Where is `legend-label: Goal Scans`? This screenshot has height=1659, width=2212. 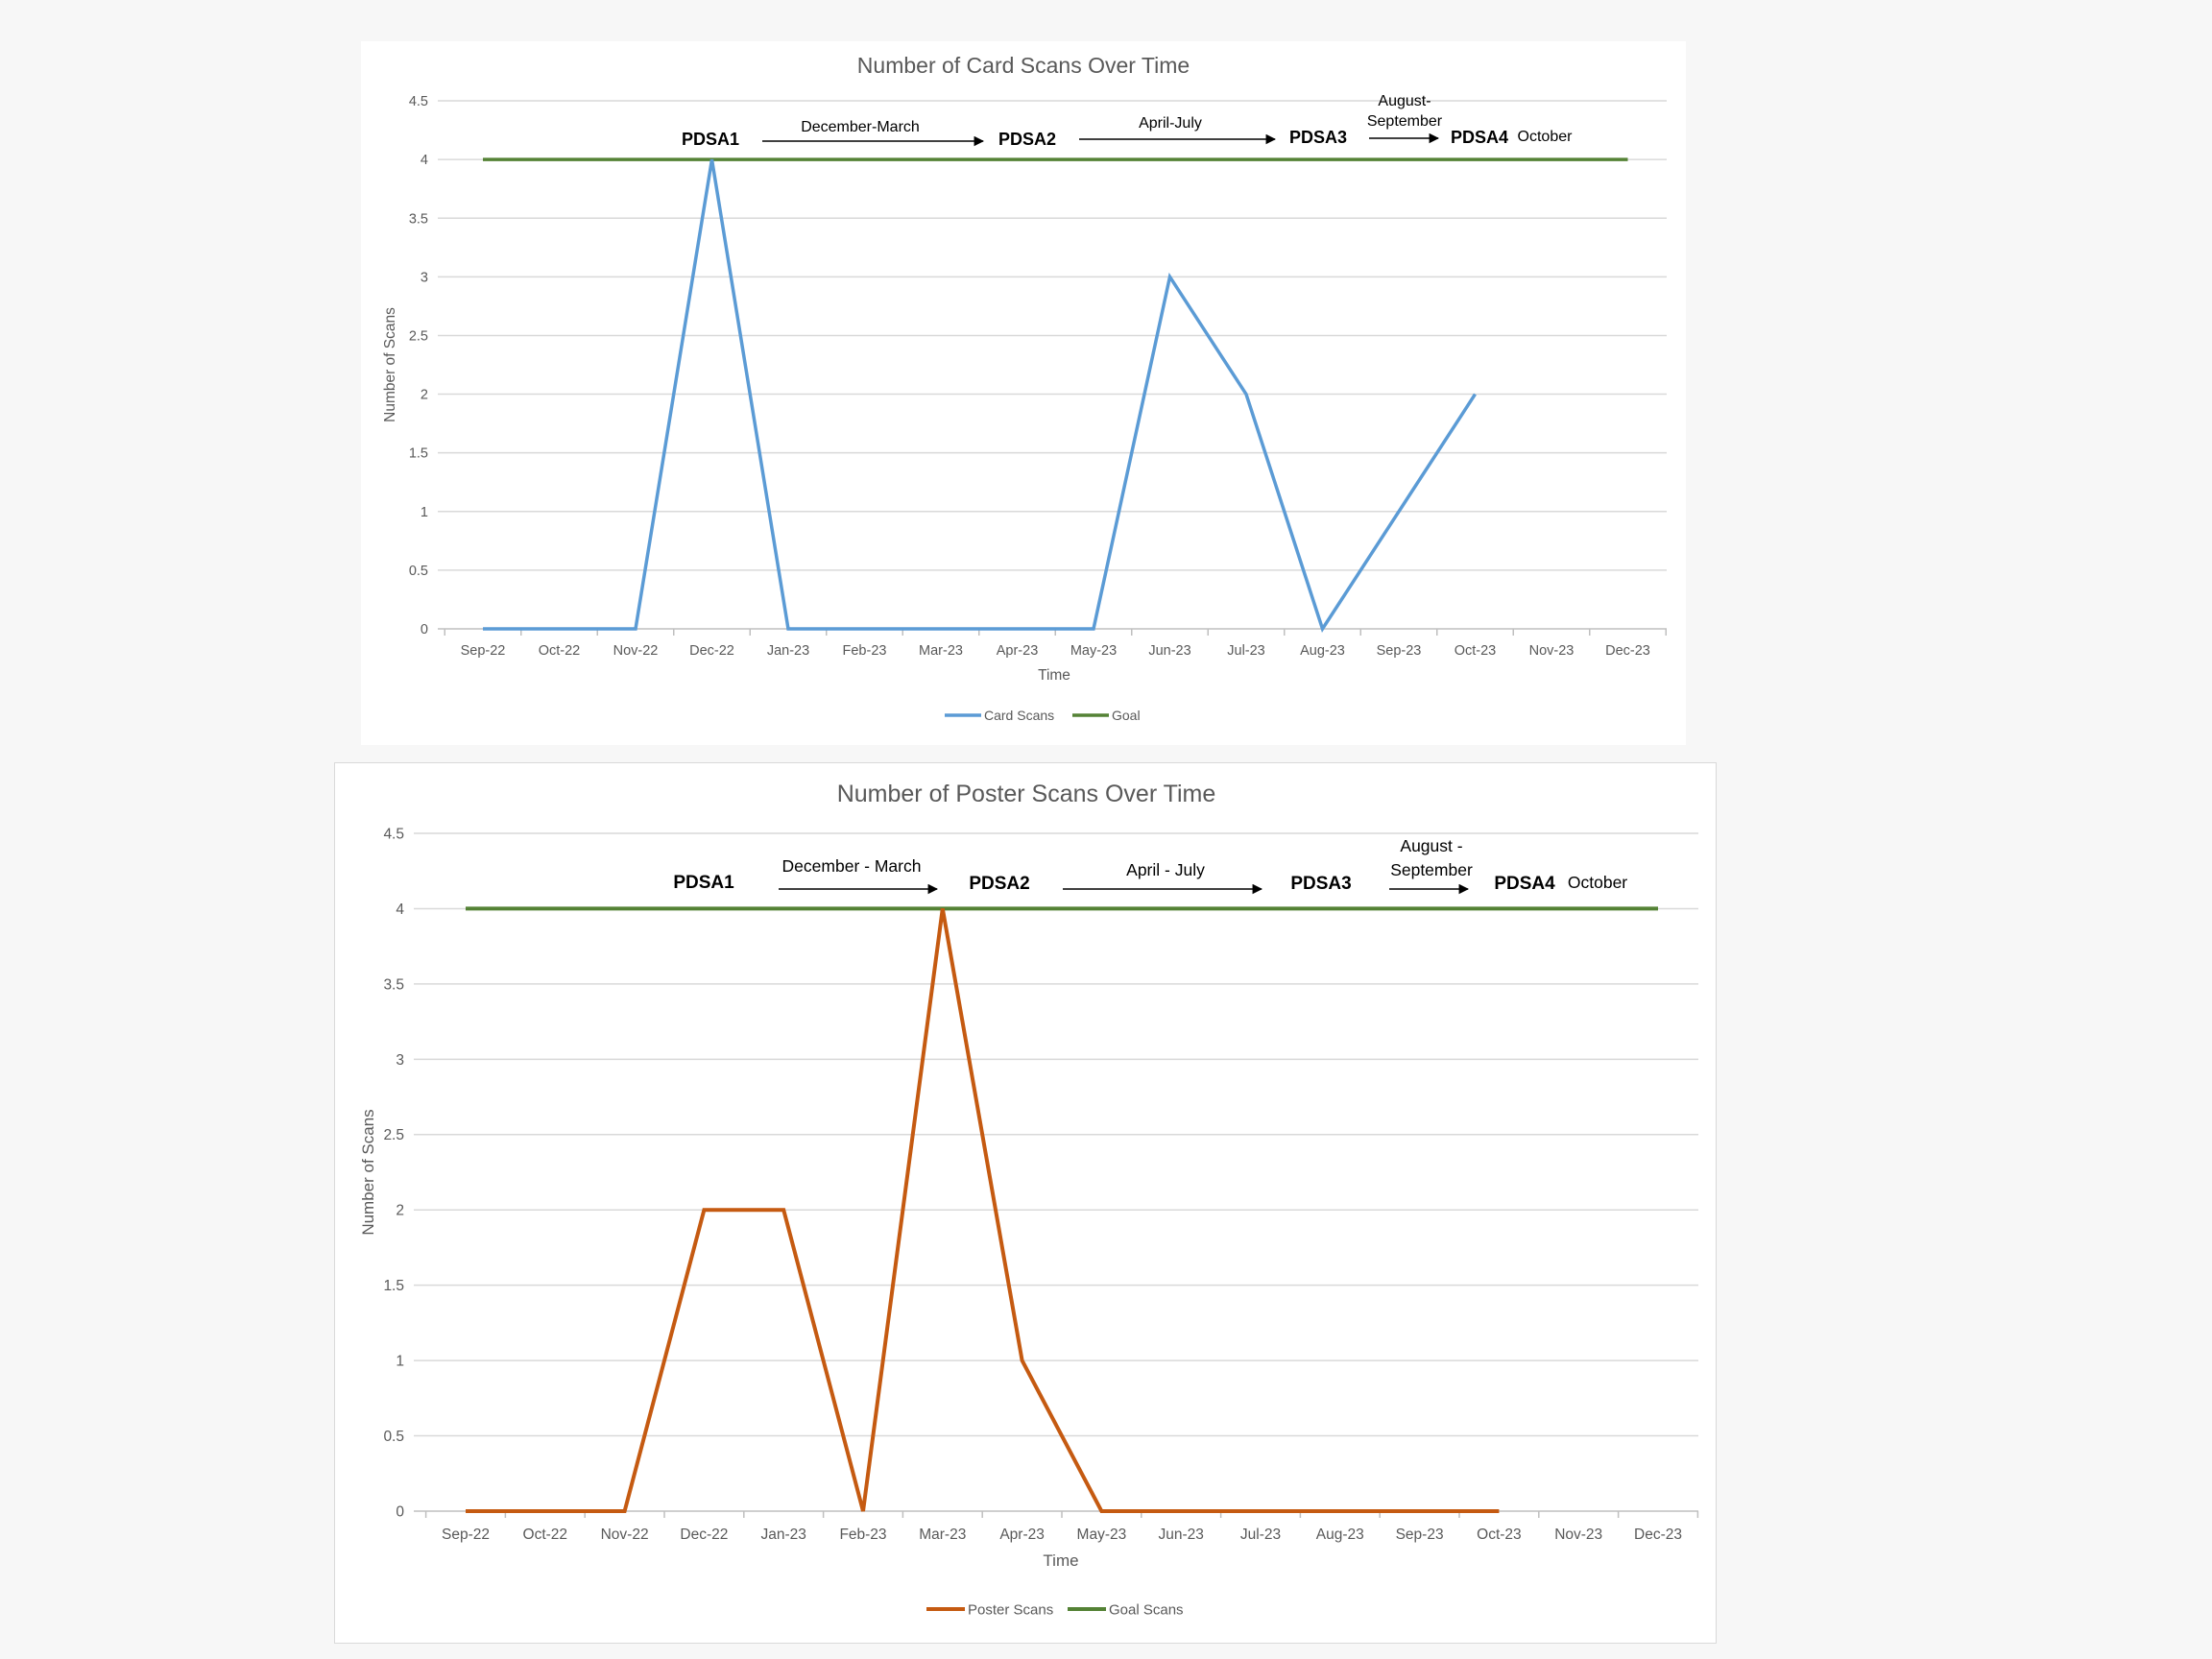 legend-label: Goal Scans is located at coordinates (1146, 1609).